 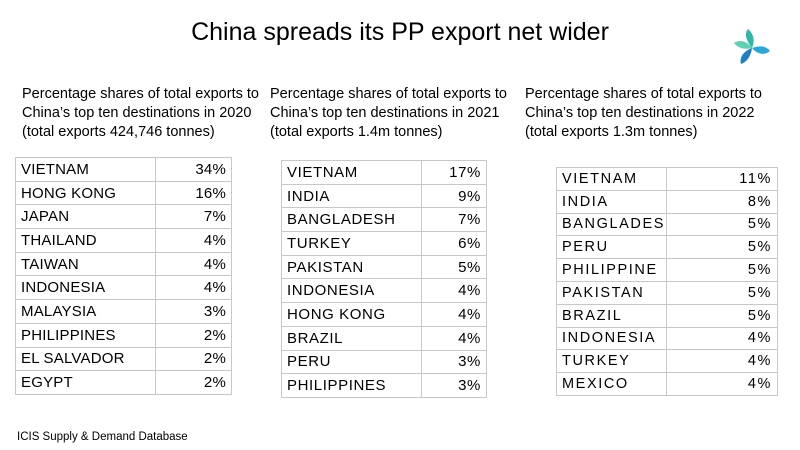 I want to click on icis-logo-icon, so click(x=752, y=46).